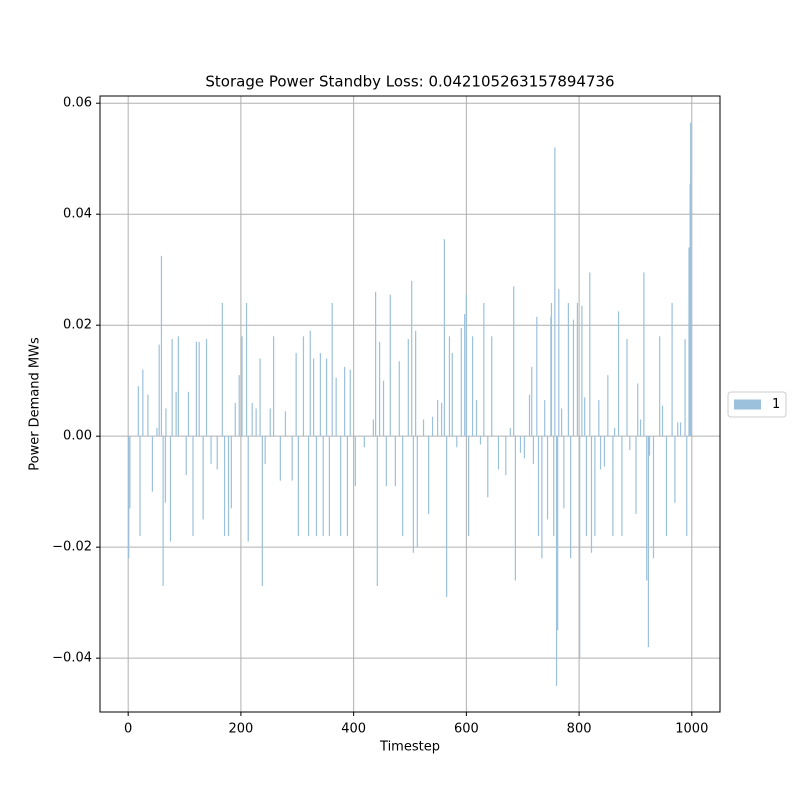 The width and height of the screenshot is (800, 804). Describe the element at coordinates (579, 729) in the screenshot. I see `x-tick-label: 800` at that location.